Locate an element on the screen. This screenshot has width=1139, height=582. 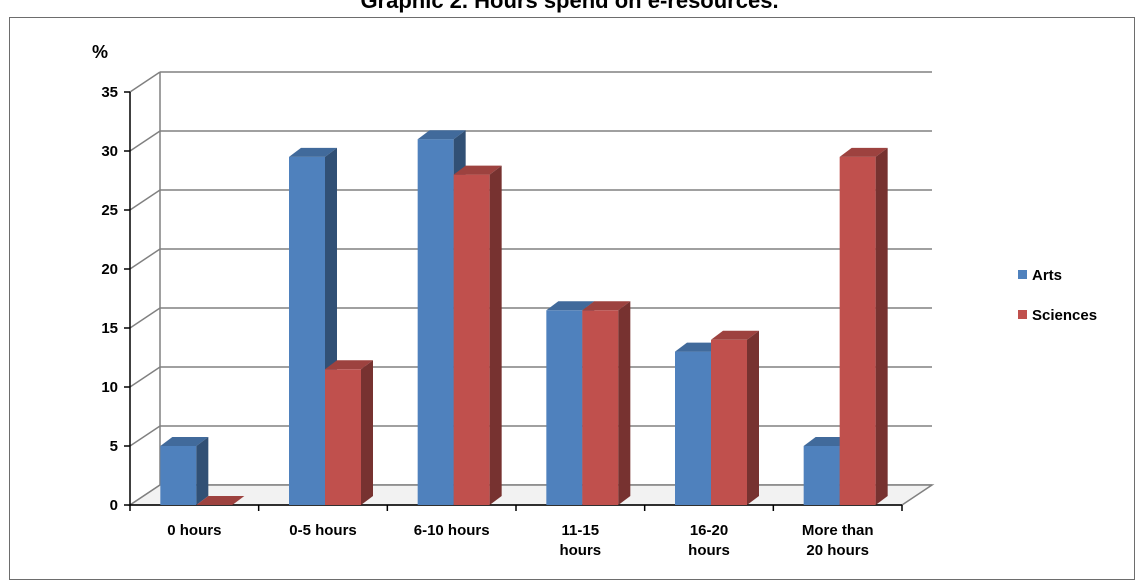
legend-label-sciences: Sciences is located at coordinates (1064, 315).